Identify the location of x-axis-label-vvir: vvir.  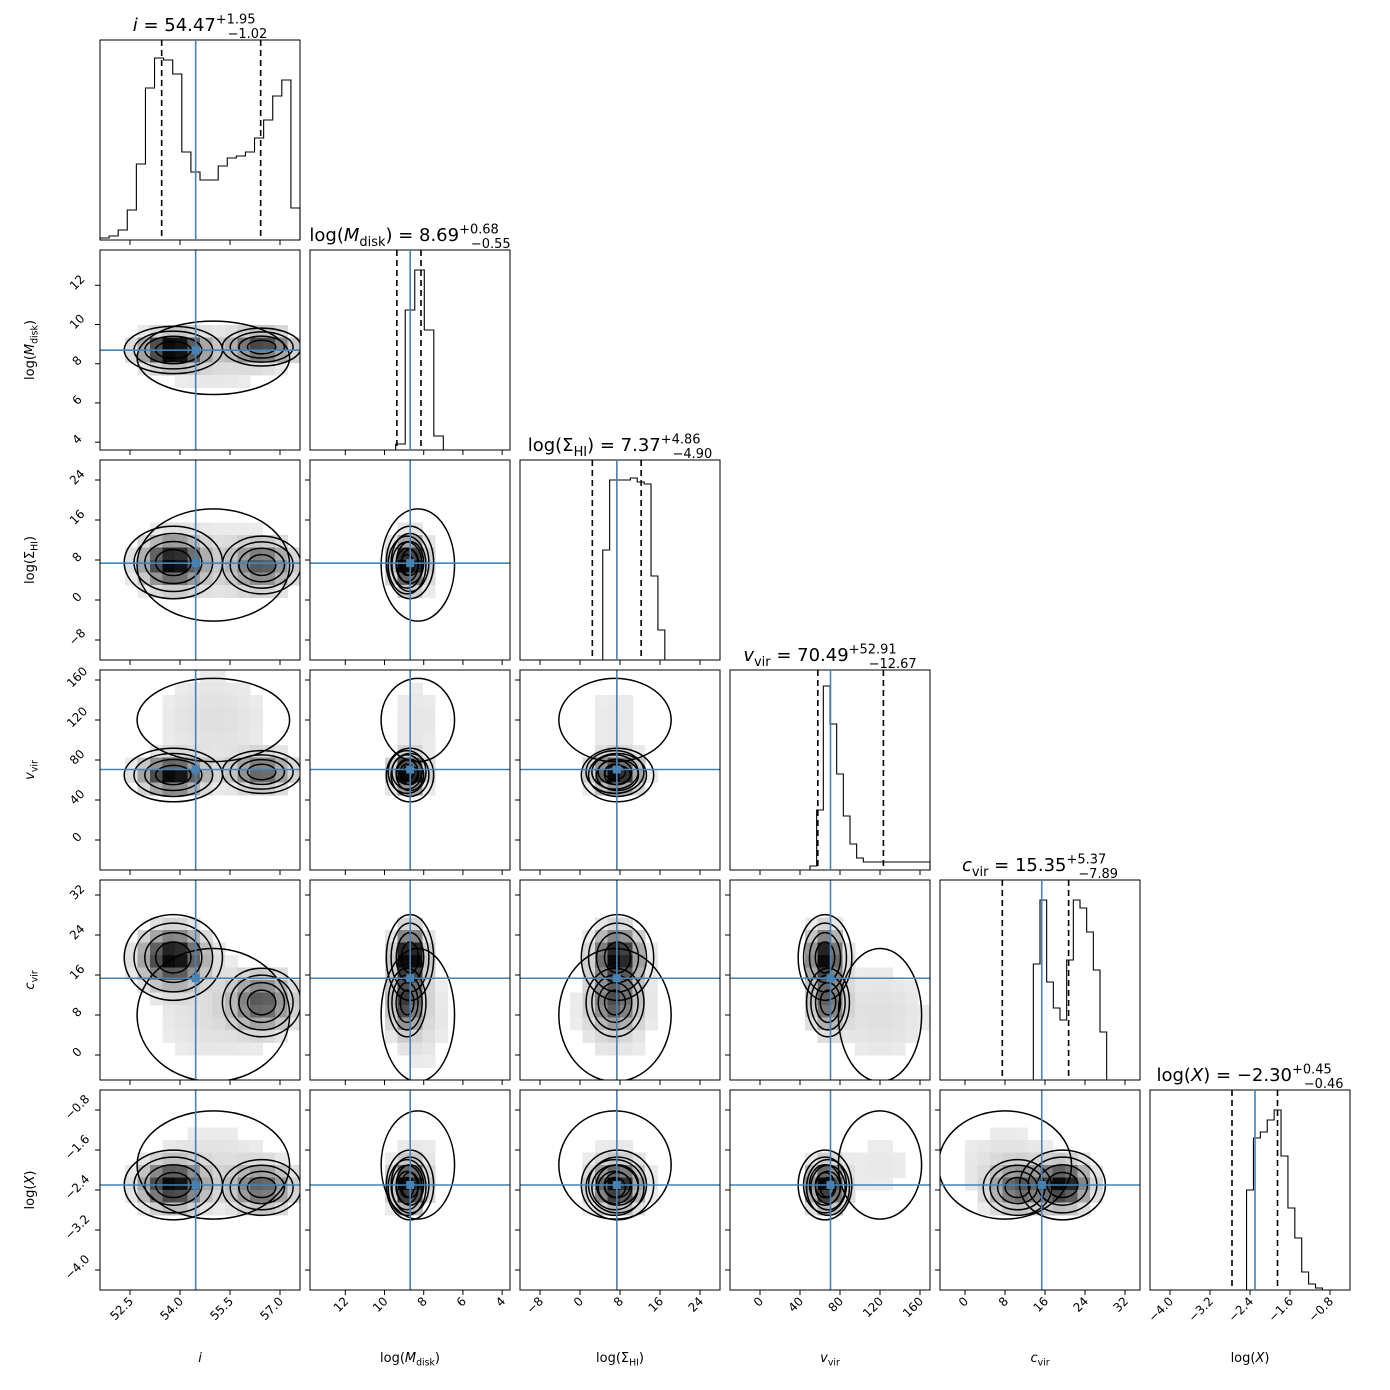
(830, 1360).